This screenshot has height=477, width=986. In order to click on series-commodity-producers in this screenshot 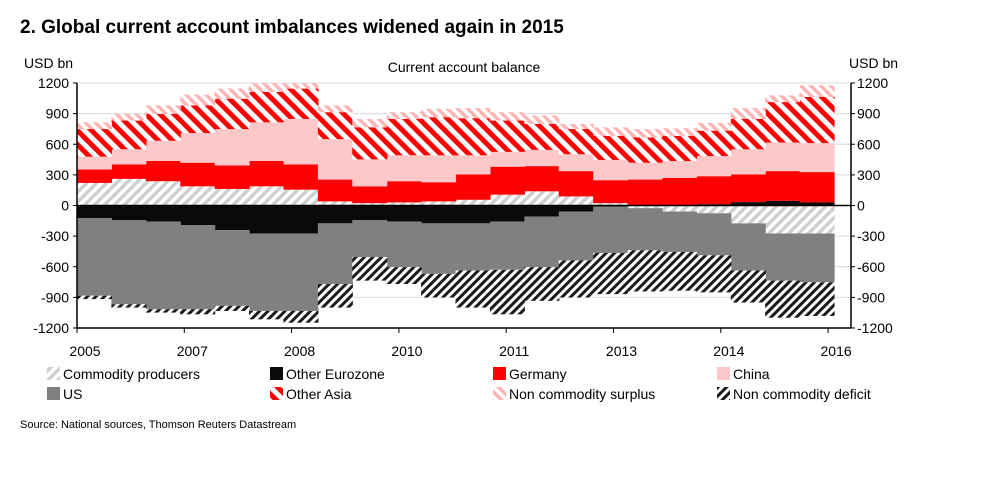, I will do `click(456, 206)`.